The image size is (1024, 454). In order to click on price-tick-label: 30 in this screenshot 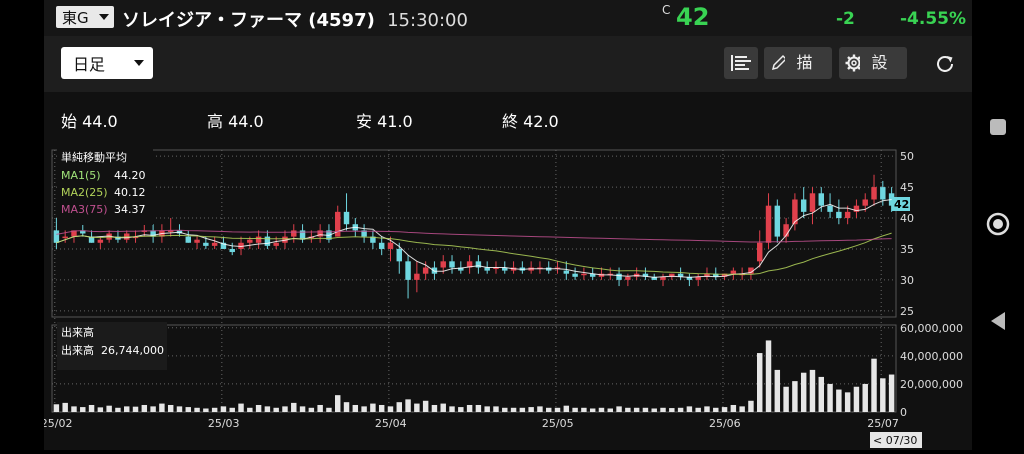, I will do `click(907, 280)`.